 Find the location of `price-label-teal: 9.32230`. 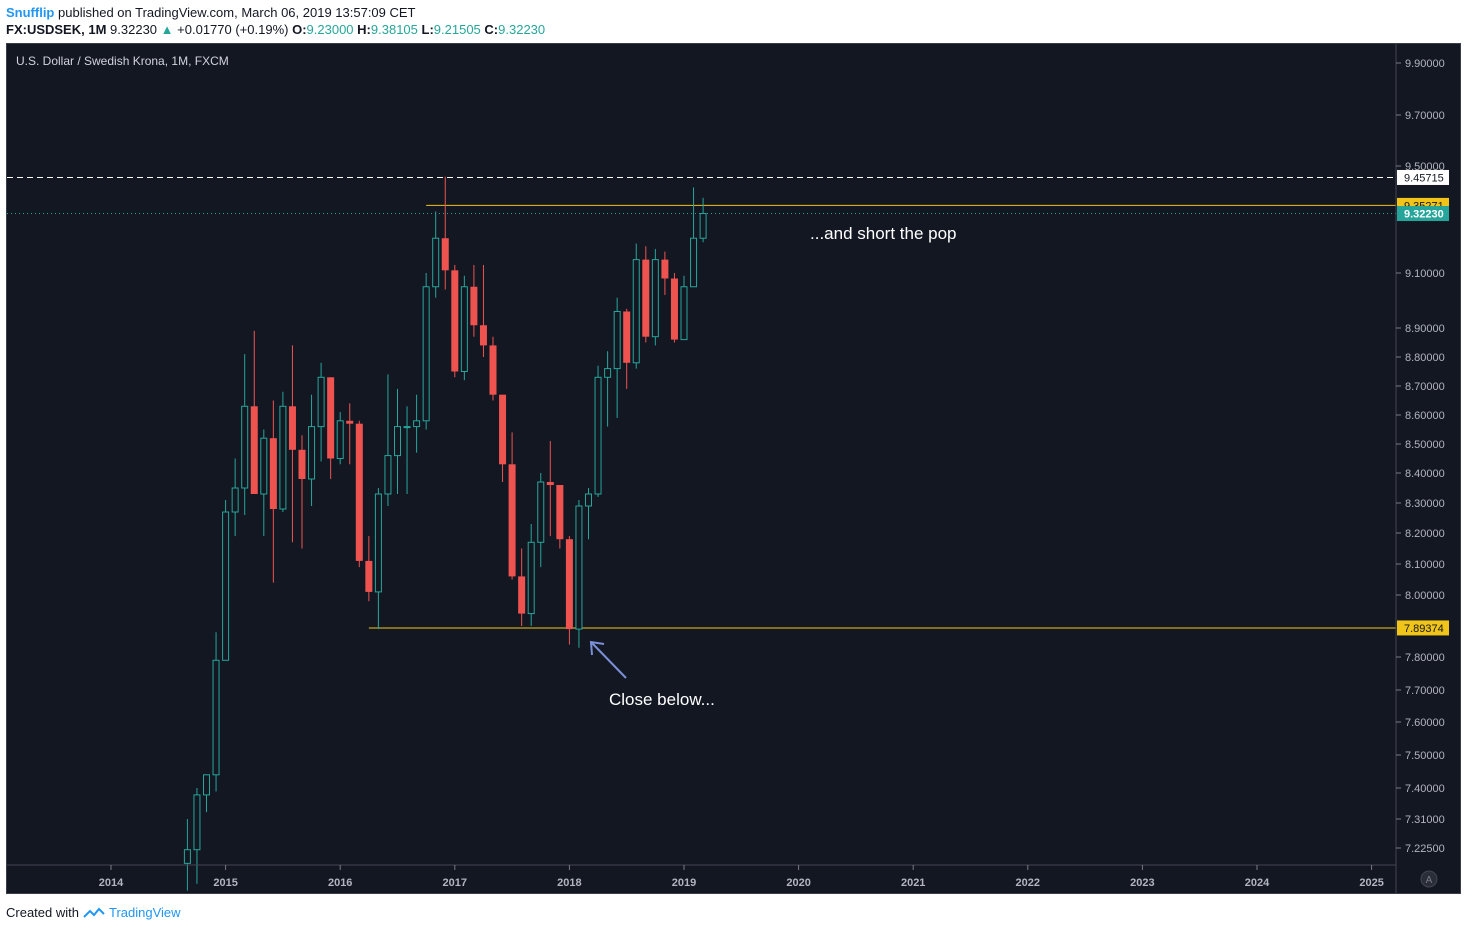

price-label-teal: 9.32230 is located at coordinates (1423, 214).